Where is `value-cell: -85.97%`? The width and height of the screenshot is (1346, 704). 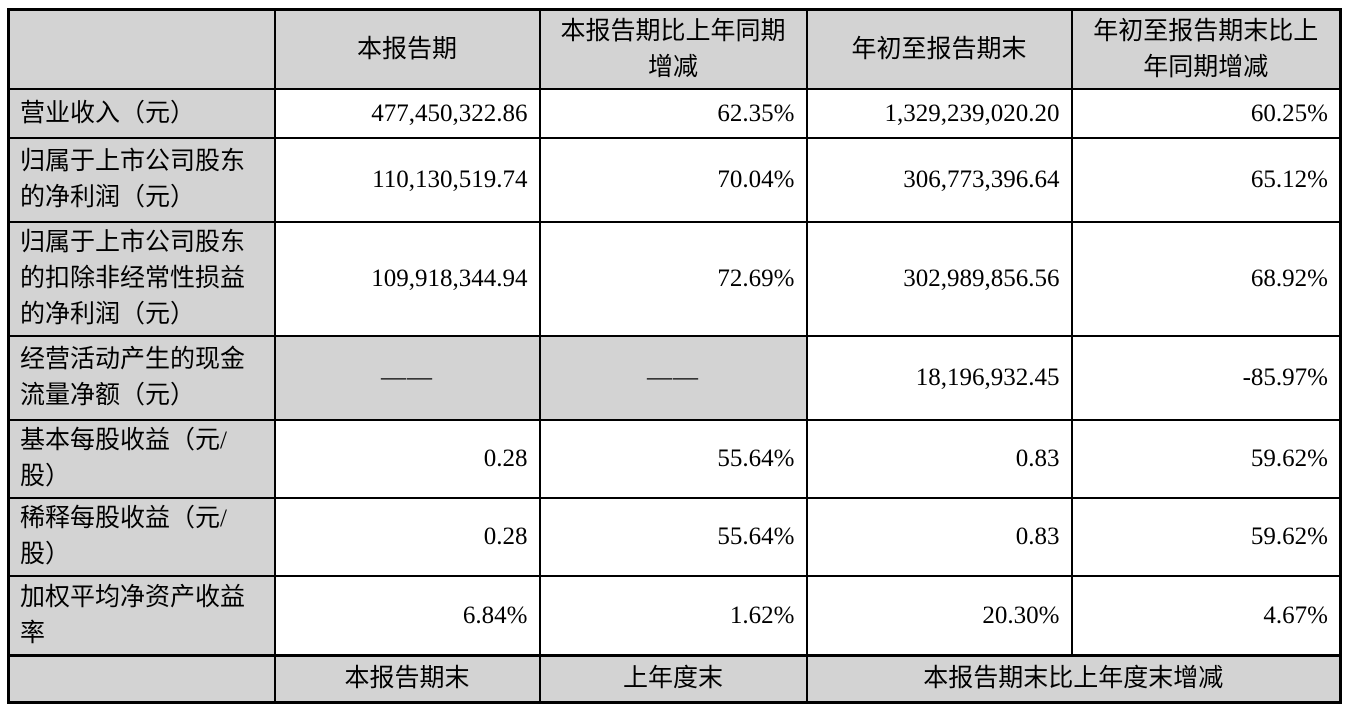
value-cell: -85.97% is located at coordinates (1206, 378).